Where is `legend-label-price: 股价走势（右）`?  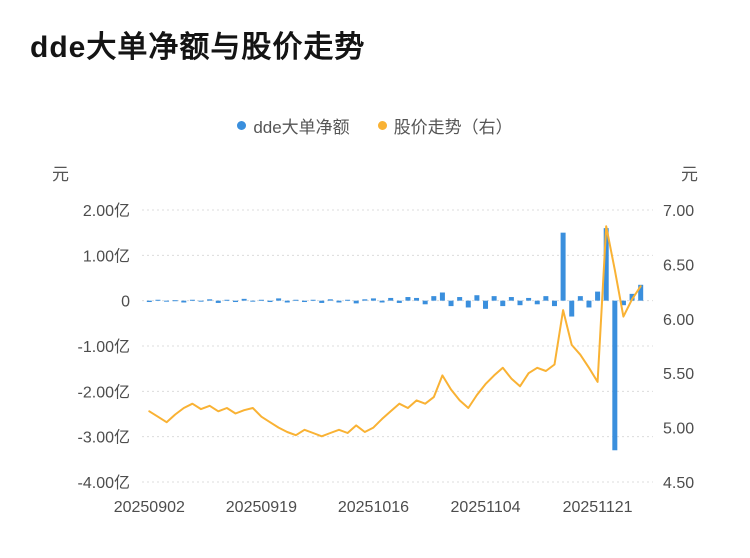
legend-label-price: 股价走势（右） is located at coordinates (453, 127).